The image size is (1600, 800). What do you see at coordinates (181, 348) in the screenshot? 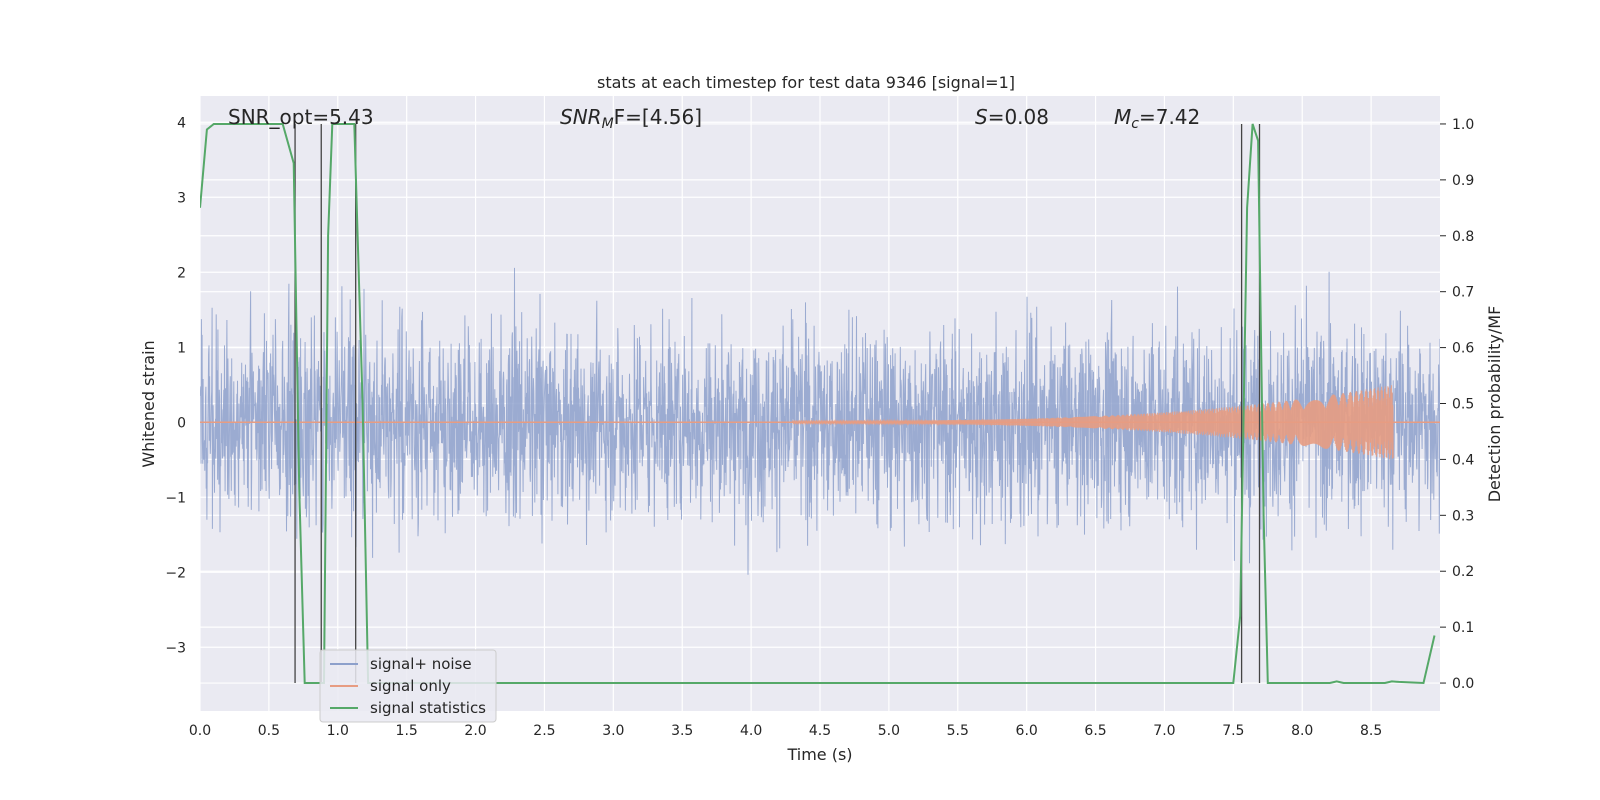
I see `y-left-tick-label: 1` at bounding box center [181, 348].